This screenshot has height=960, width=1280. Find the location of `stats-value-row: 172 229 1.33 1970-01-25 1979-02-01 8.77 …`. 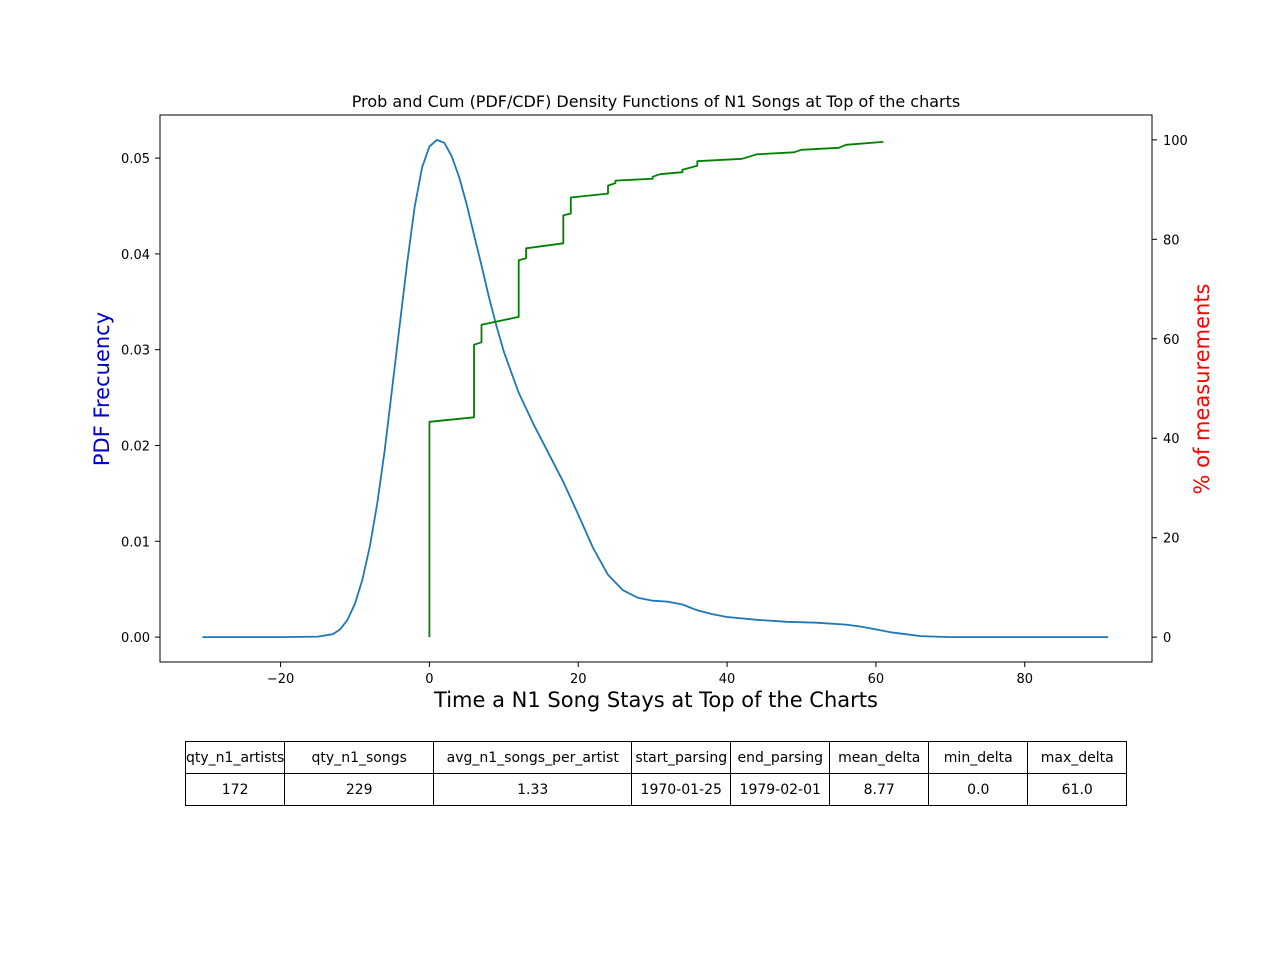

stats-value-row: 172 229 1.33 1970-01-25 1979-02-01 8.77 … is located at coordinates (656, 789).